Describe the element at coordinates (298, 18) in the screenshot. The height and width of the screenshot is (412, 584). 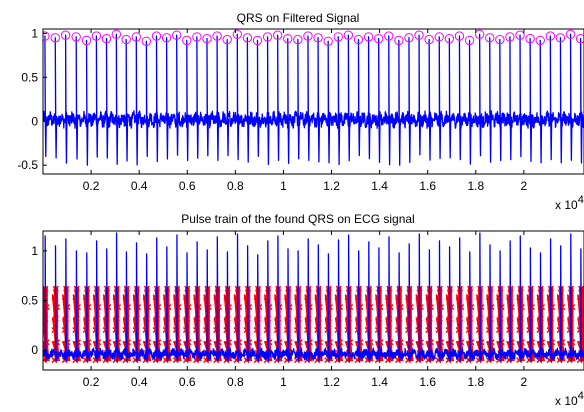
I see `chart-title-qrs-filtered: QRS on Filtered Signal` at that location.